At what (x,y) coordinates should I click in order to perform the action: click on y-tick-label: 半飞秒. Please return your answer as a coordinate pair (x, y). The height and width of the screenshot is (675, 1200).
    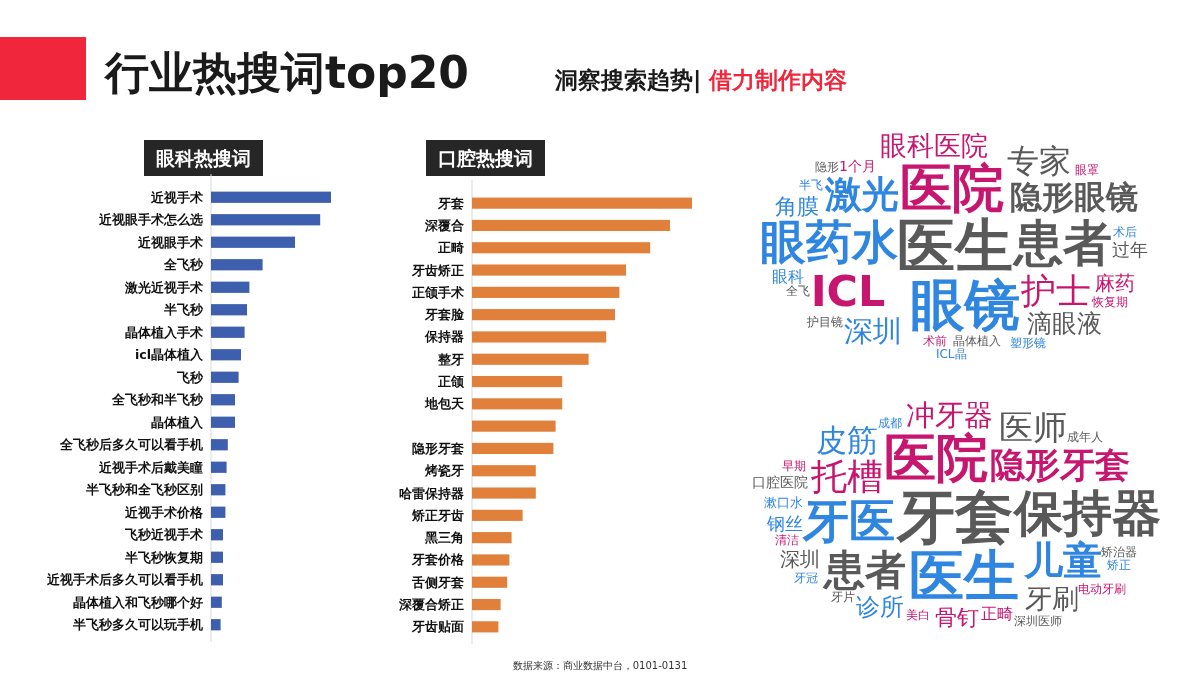
    Looking at the image, I should click on (183, 310).